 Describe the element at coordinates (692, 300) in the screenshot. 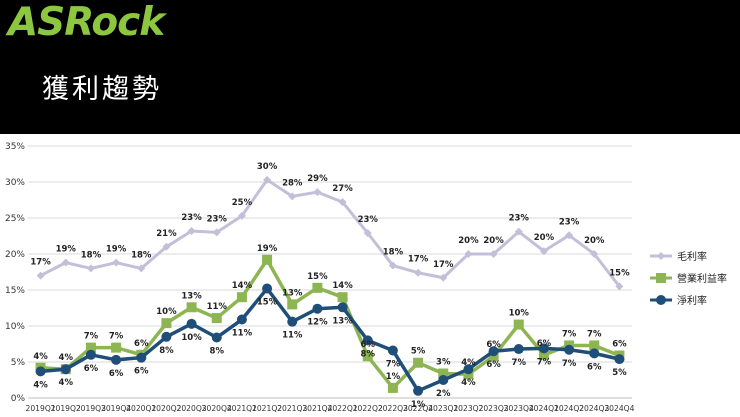

I see `legend-label: 淨利率` at that location.